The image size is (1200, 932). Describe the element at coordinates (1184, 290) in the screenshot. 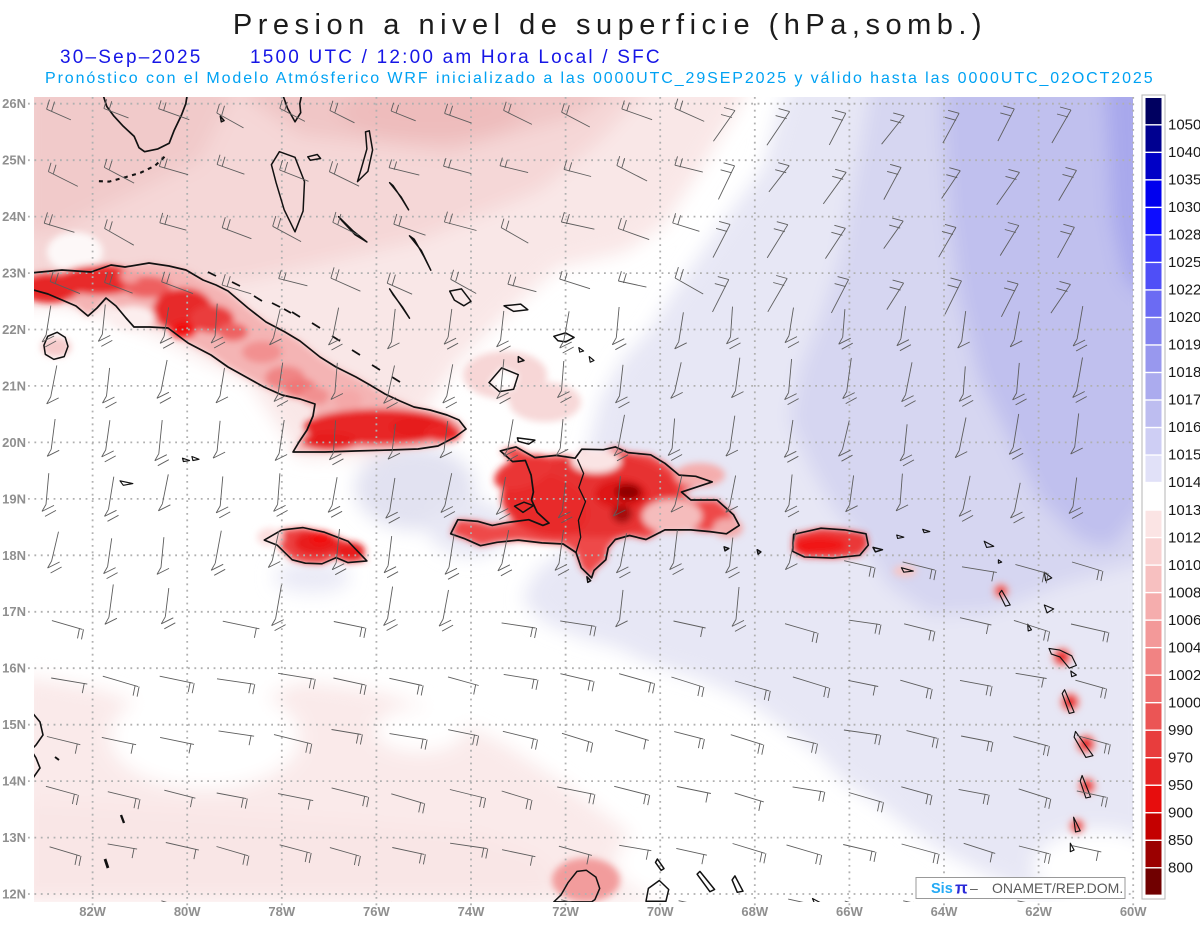

I see `svg-text: 1022` at that location.